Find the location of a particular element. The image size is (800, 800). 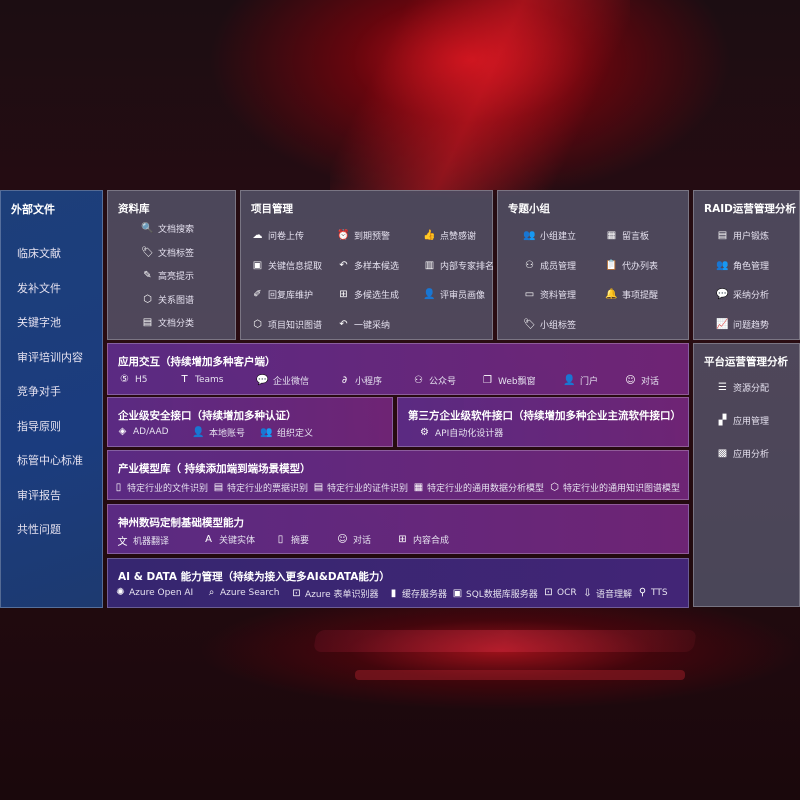

group-item: 👥 小组建立 is located at coordinates (549, 235).